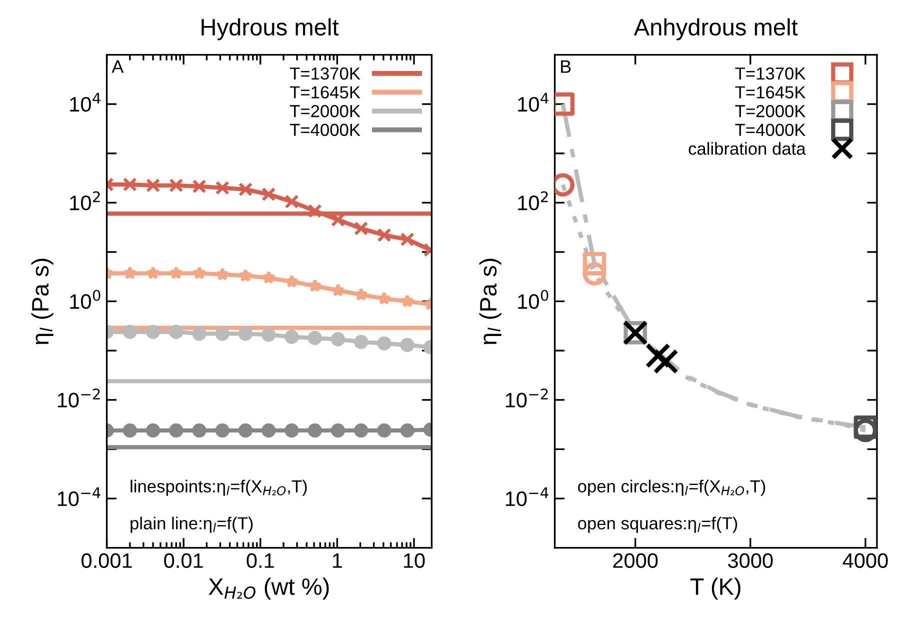  What do you see at coordinates (268, 589) in the screenshot?
I see `x-axis-title: X$_{H₂O}$ (wt %)` at bounding box center [268, 589].